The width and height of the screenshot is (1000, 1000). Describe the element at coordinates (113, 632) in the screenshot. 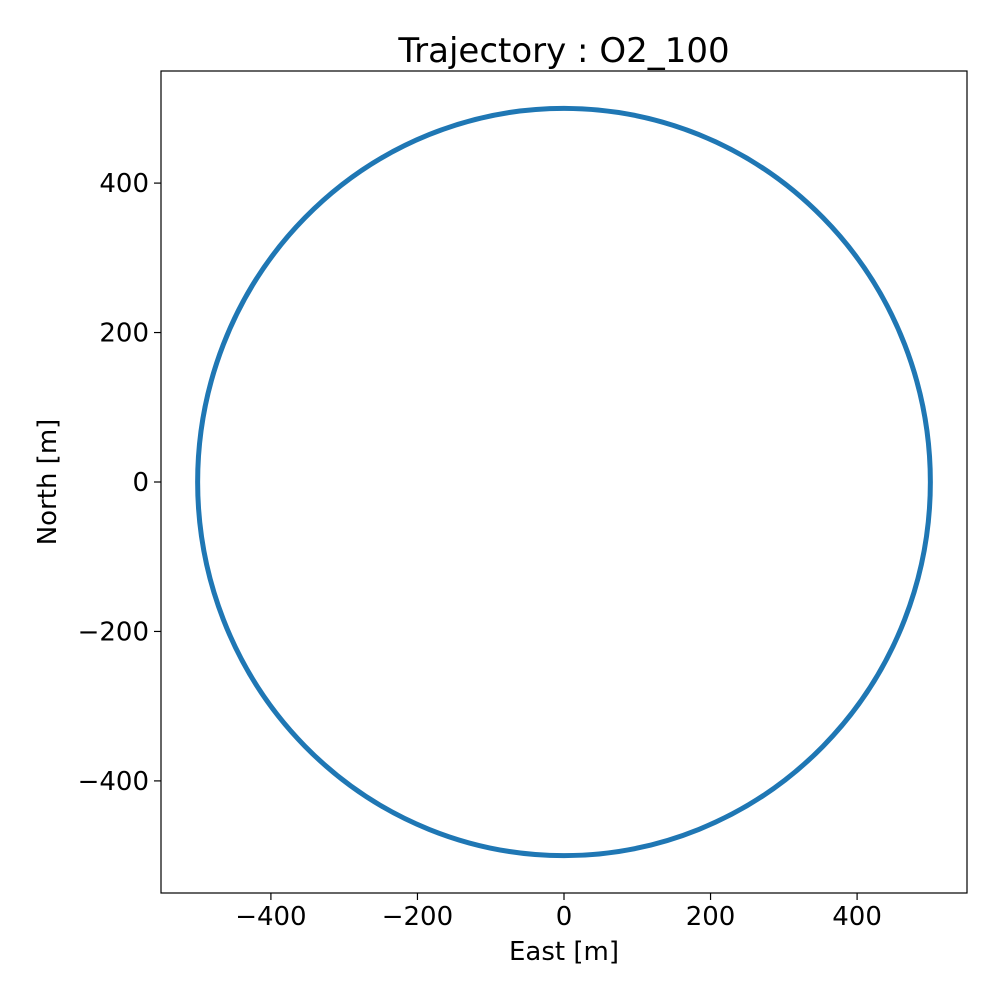

I see `y-tick-label: −200` at that location.